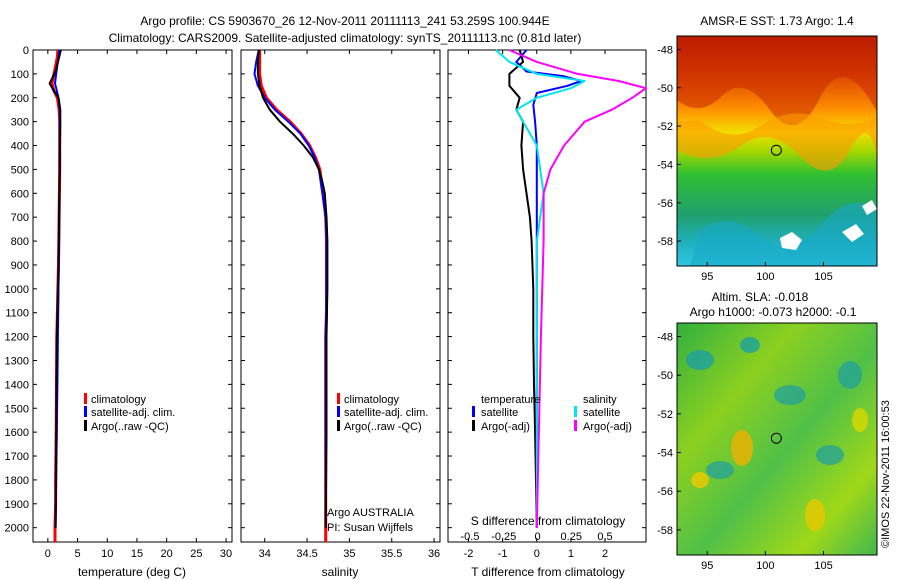 Image resolution: width=900 pixels, height=580 pixels. Describe the element at coordinates (571, 537) in the screenshot. I see `s-diff-tick-label: 0.25` at that location.